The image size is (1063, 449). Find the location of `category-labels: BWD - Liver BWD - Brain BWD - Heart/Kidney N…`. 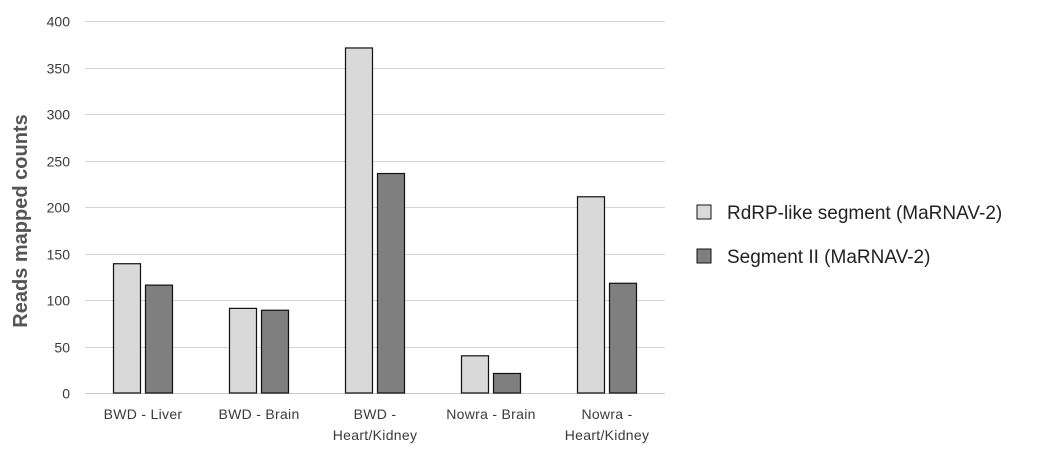

category-labels: BWD - Liver BWD - Brain BWD - Heart/Kidney N… is located at coordinates (377, 424).